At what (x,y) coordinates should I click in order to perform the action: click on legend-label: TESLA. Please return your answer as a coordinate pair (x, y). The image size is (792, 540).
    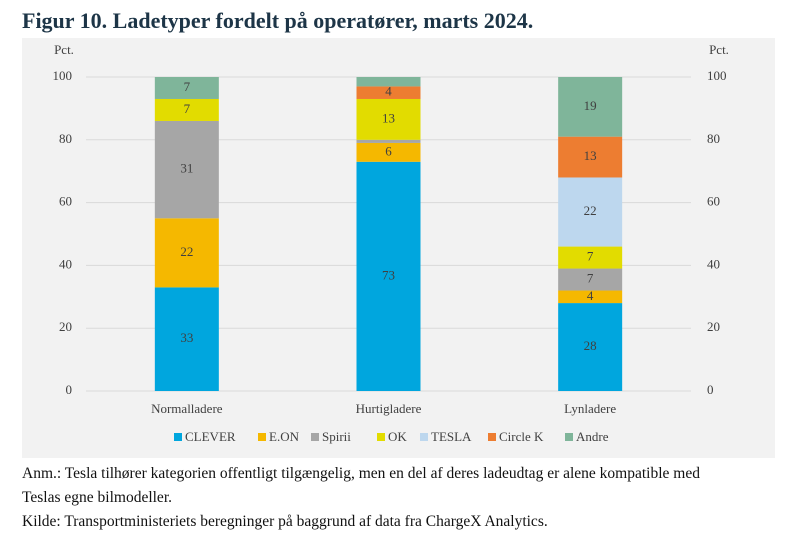
    Looking at the image, I should click on (451, 436).